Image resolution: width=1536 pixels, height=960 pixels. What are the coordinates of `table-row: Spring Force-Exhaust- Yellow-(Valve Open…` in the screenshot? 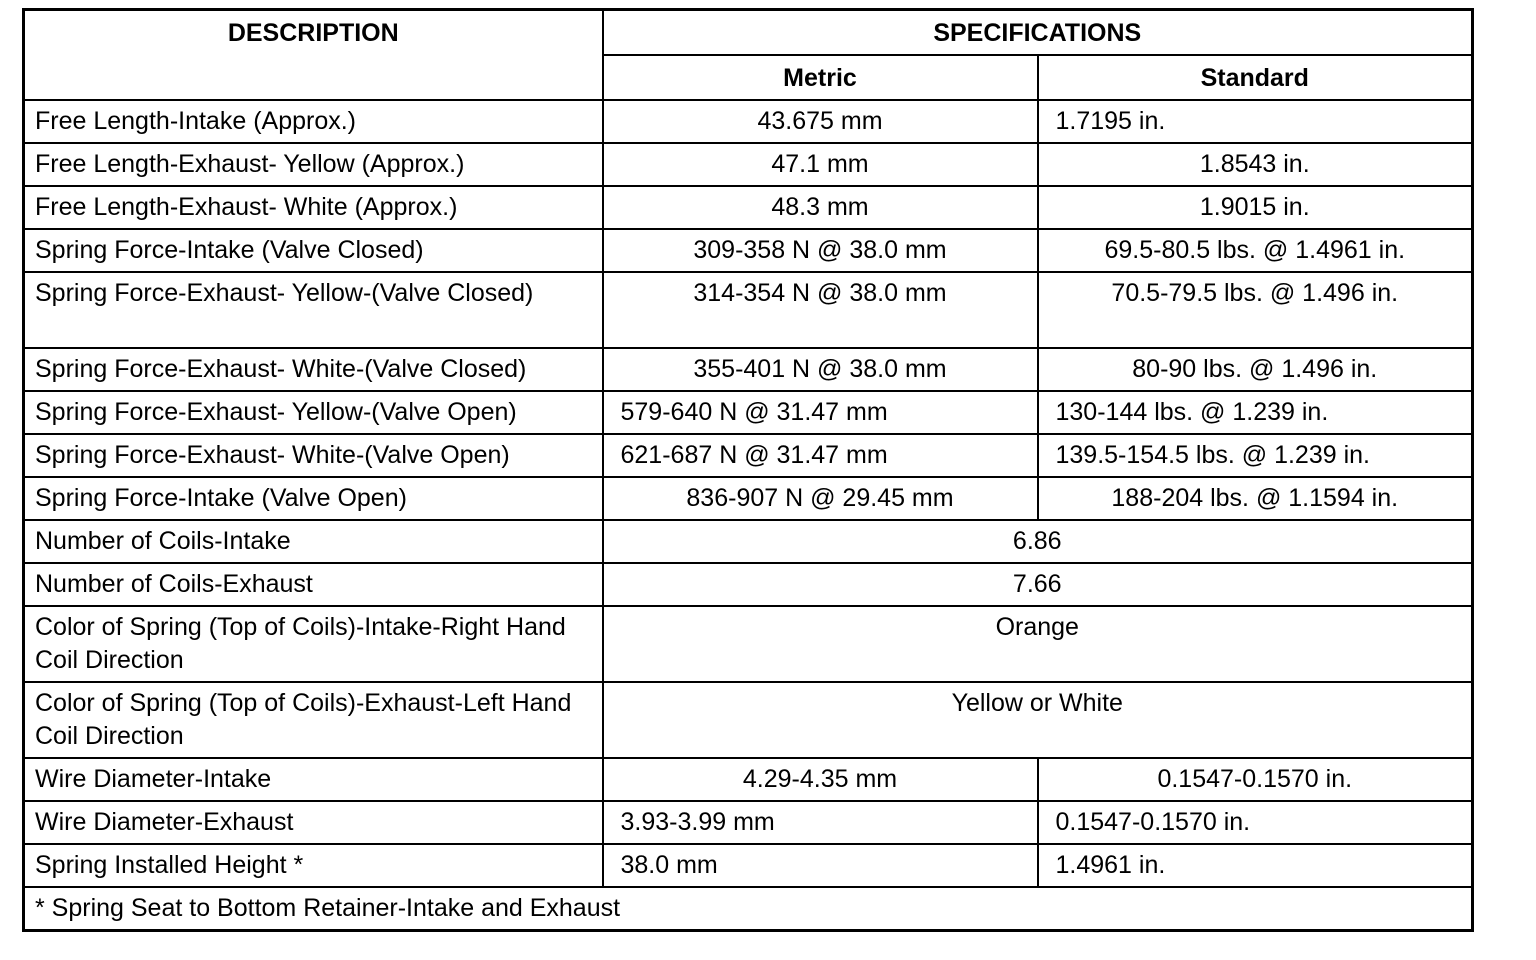 It's located at (748, 412).